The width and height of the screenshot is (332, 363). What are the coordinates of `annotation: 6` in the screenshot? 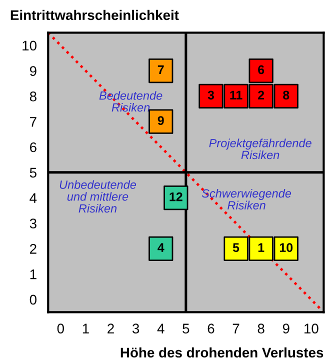 It's located at (261, 69).